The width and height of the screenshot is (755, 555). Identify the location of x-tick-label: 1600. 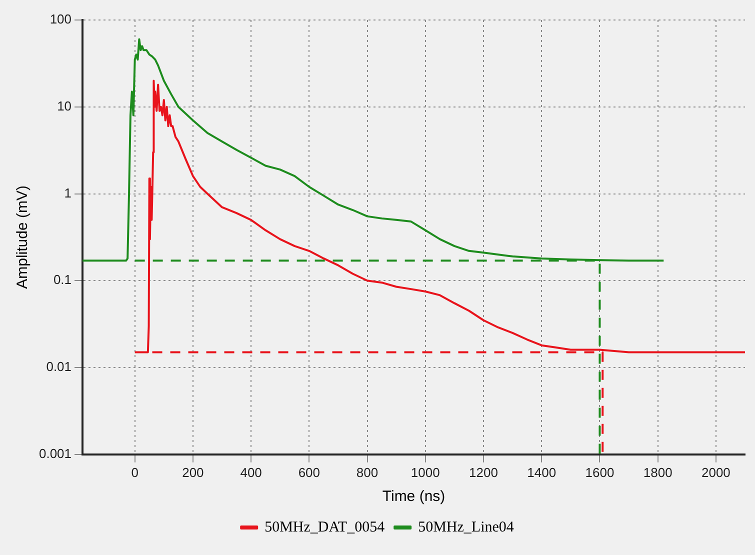
(599, 472).